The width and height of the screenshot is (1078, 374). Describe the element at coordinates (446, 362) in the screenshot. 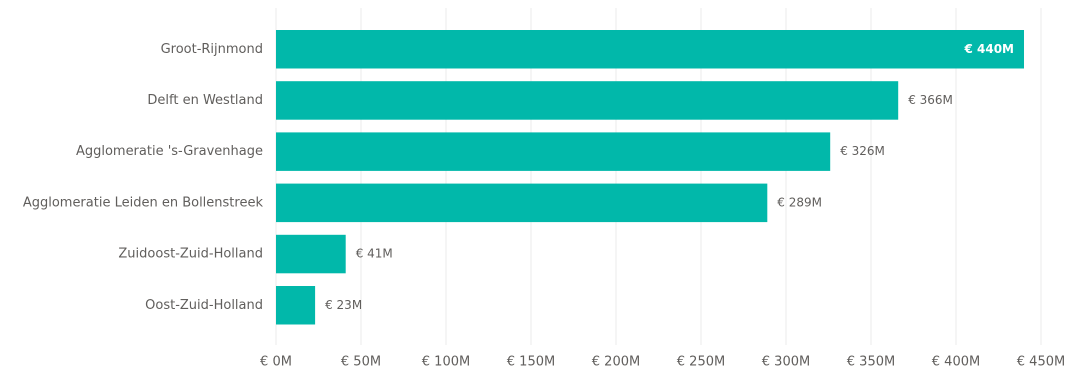

I see `x-tick-label: € 100M` at that location.